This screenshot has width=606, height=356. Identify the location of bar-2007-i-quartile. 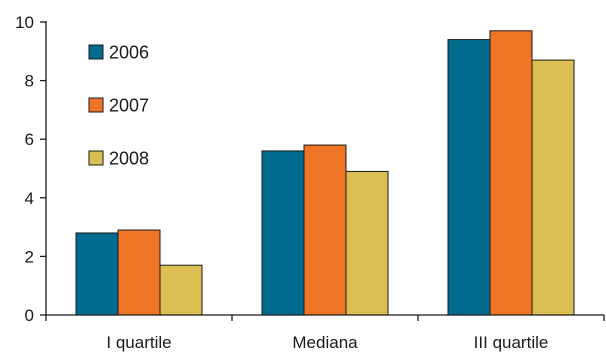
(139, 272).